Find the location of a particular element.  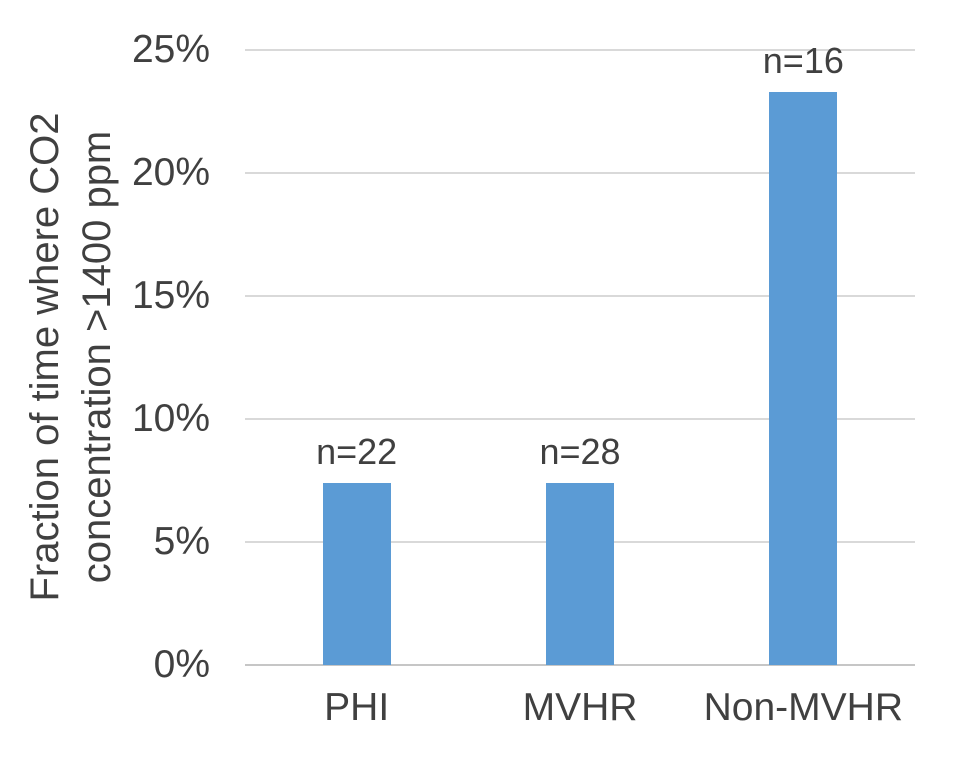

bar-non-mvhr is located at coordinates (803, 378).